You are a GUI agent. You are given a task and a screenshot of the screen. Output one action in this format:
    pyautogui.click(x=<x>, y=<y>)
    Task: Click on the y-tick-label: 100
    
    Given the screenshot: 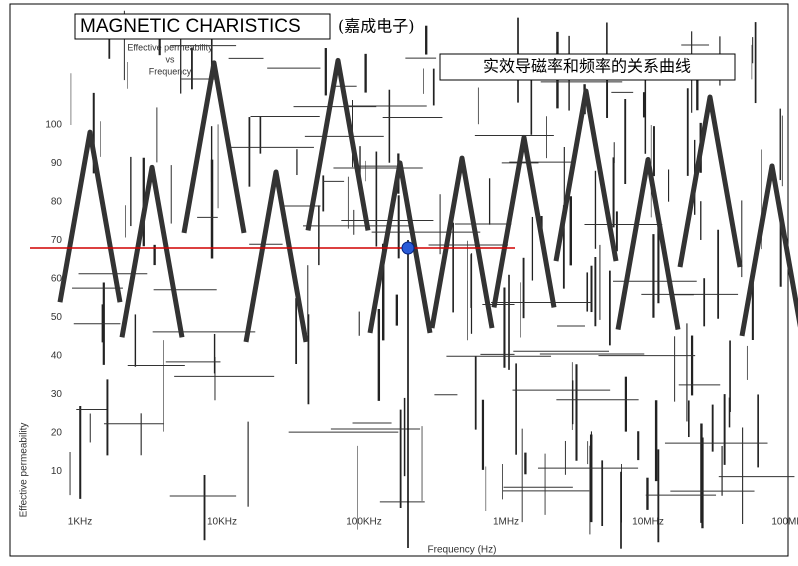 What is the action you would take?
    pyautogui.click(x=53, y=125)
    